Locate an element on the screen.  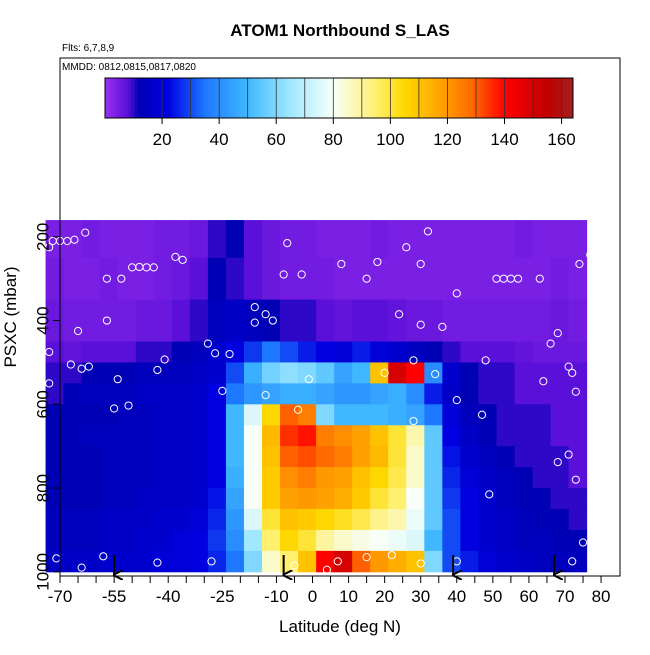
annotation: MMDD: 0812,0815,0817,0820 is located at coordinates (129, 67).